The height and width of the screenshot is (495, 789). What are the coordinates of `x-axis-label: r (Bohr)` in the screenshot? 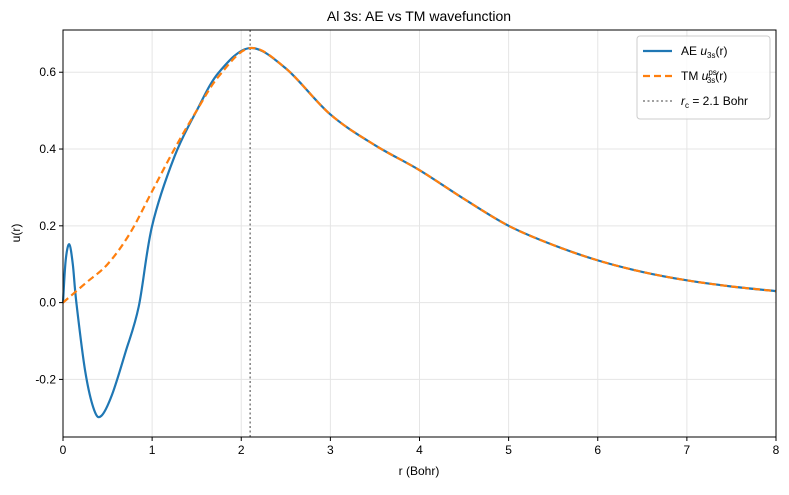 It's located at (419, 471).